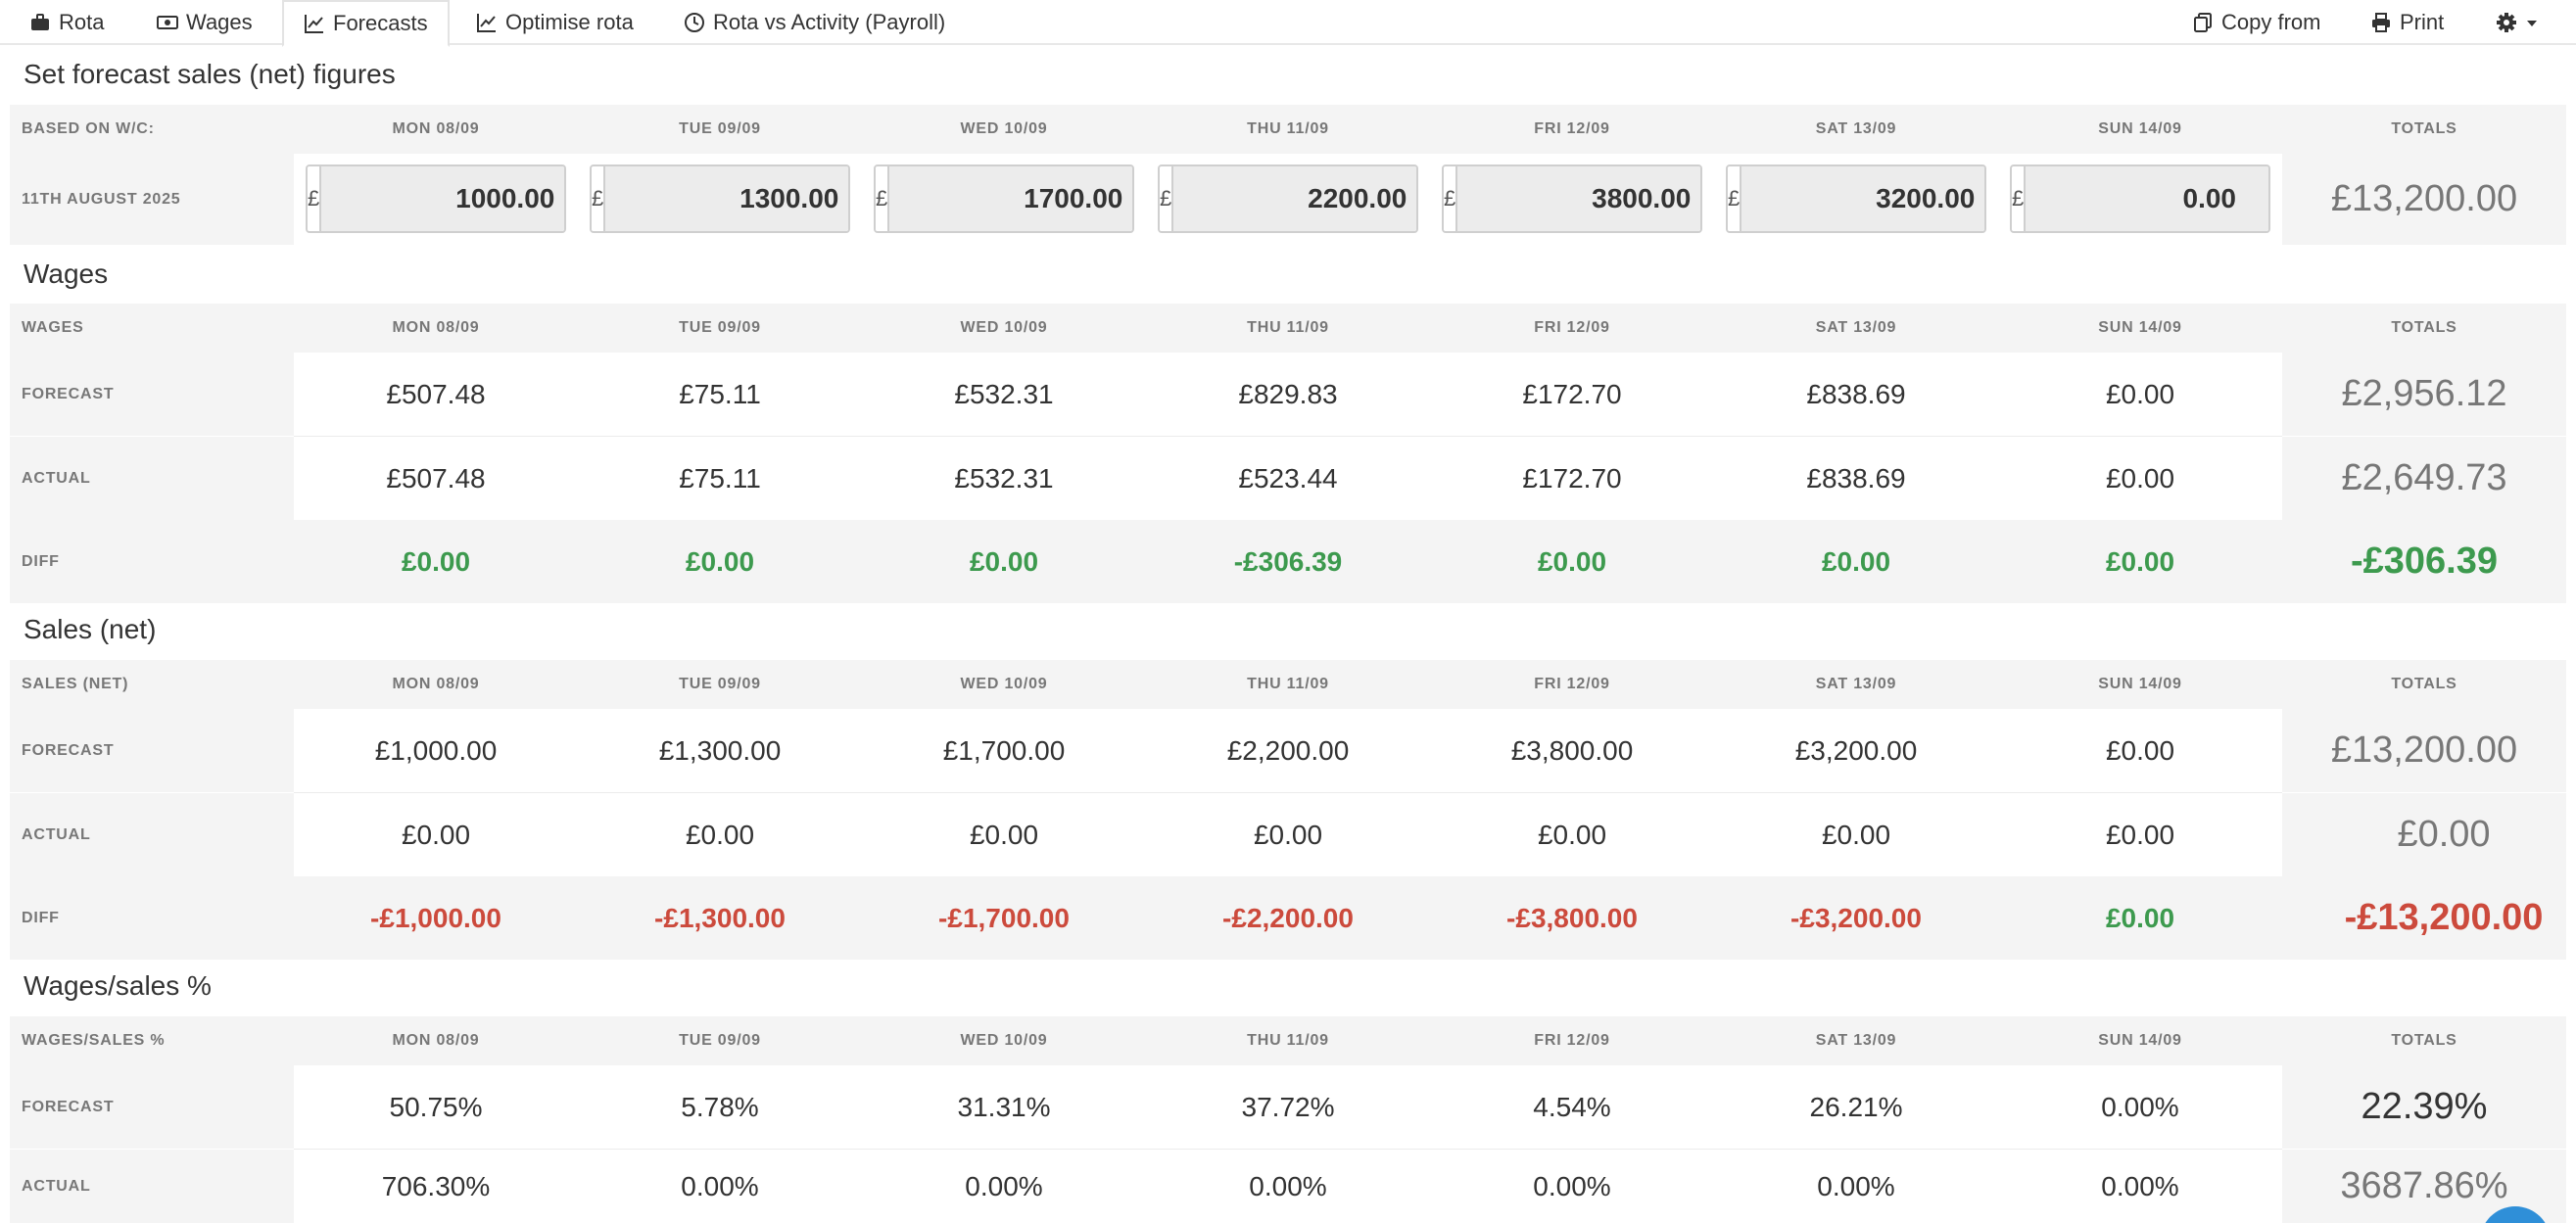 This screenshot has height=1223, width=2576. Describe the element at coordinates (1856, 393) in the screenshot. I see `wages-forecast-value: £838.69` at that location.